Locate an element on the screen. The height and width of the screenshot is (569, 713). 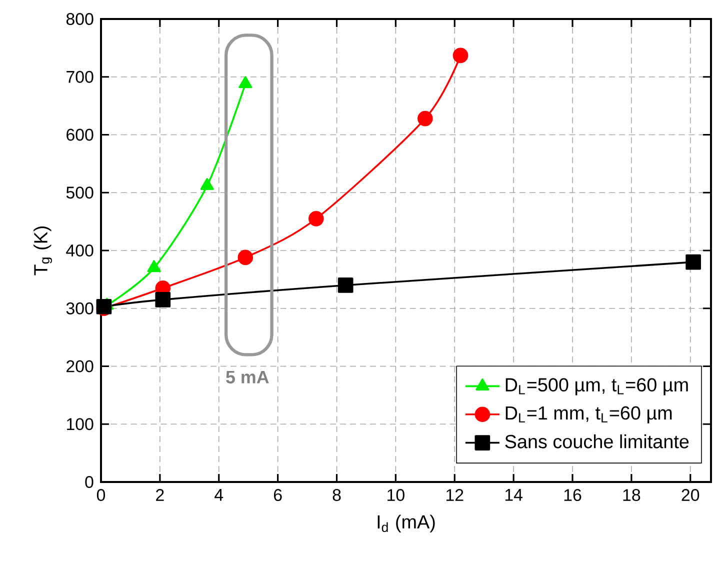
x-tick-label: 20 is located at coordinates (691, 495).